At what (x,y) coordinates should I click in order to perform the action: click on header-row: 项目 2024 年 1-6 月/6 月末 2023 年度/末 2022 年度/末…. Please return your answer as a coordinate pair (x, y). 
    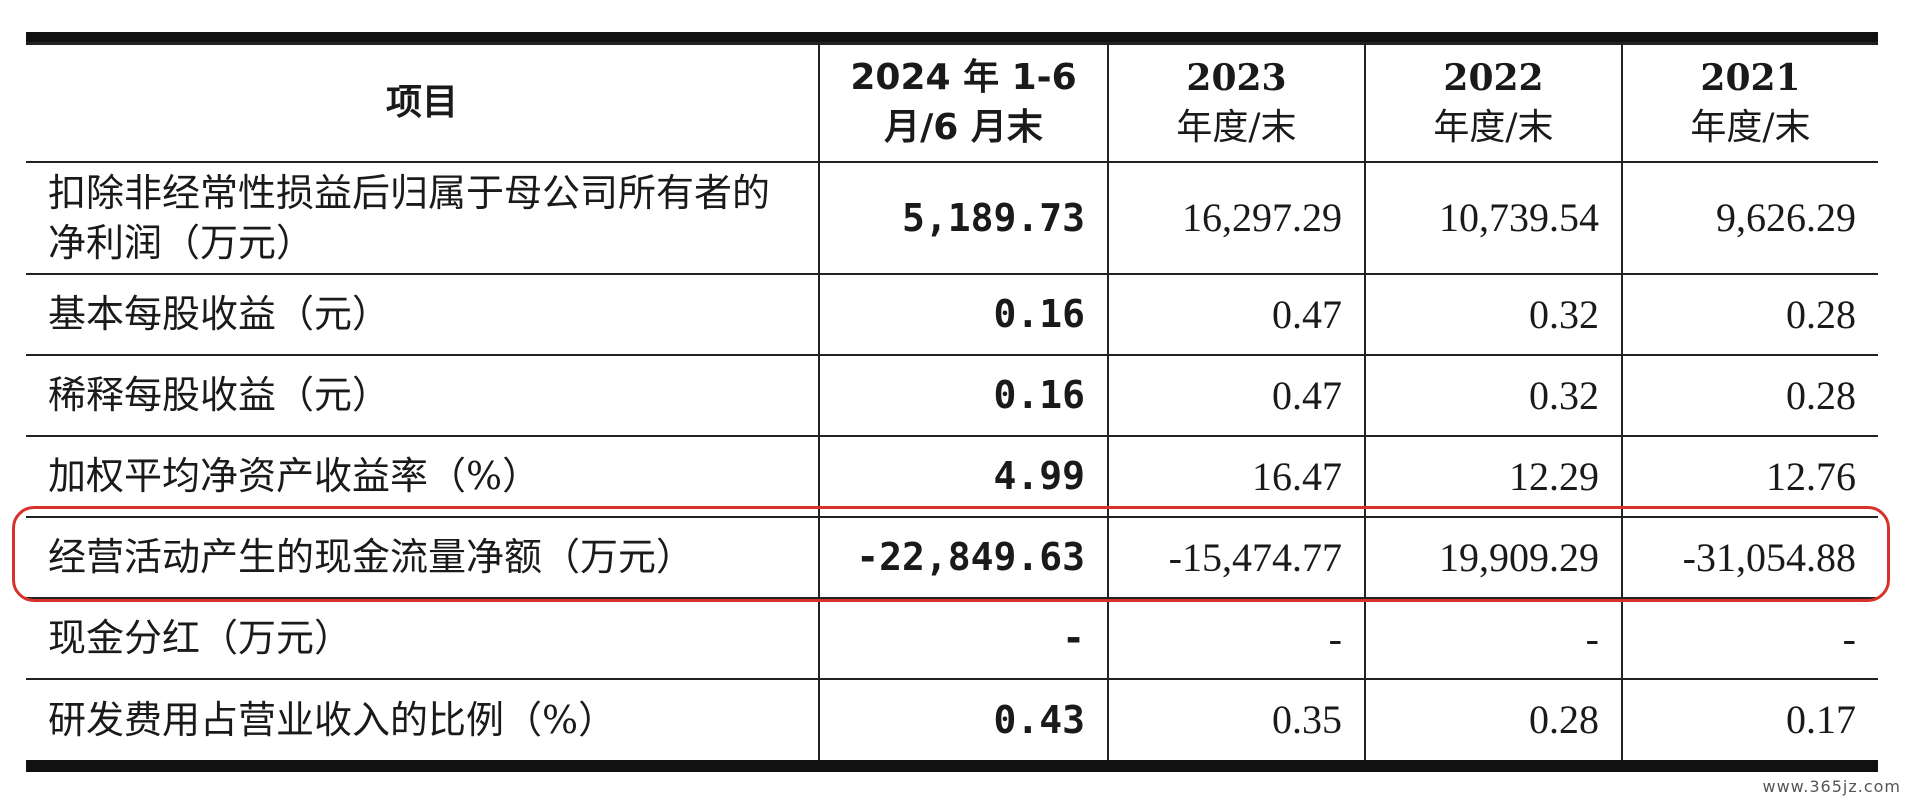
    Looking at the image, I should click on (952, 102).